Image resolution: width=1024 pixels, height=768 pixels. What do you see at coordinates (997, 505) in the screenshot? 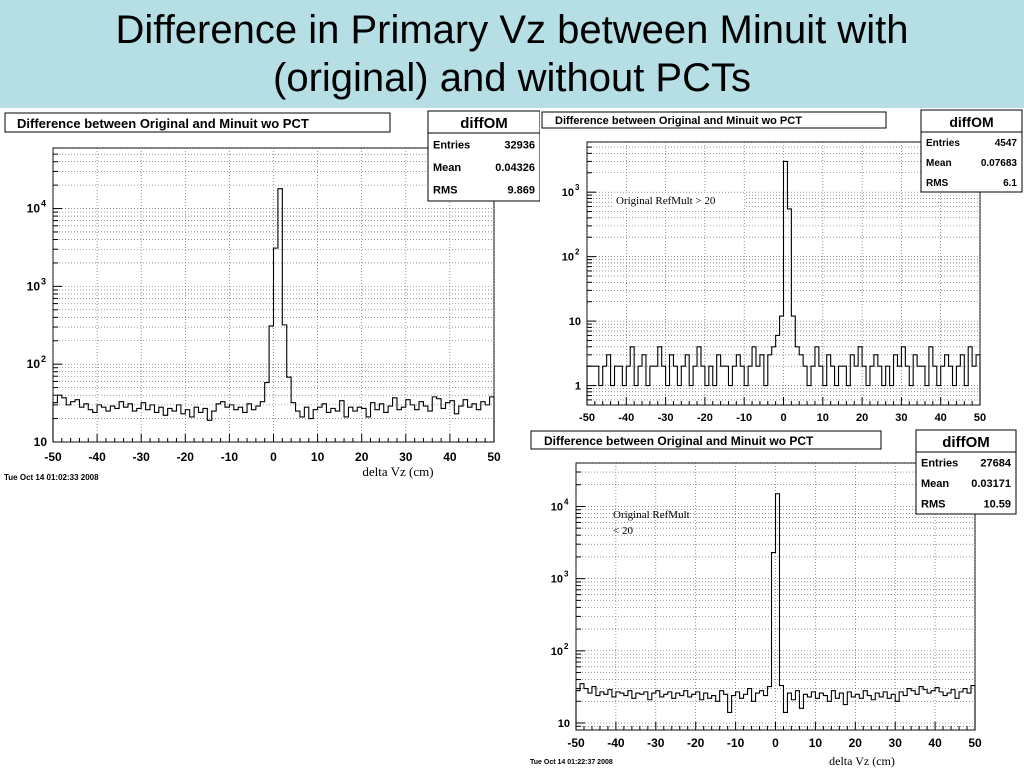
I see `stats-box-value: 10.59` at bounding box center [997, 505].